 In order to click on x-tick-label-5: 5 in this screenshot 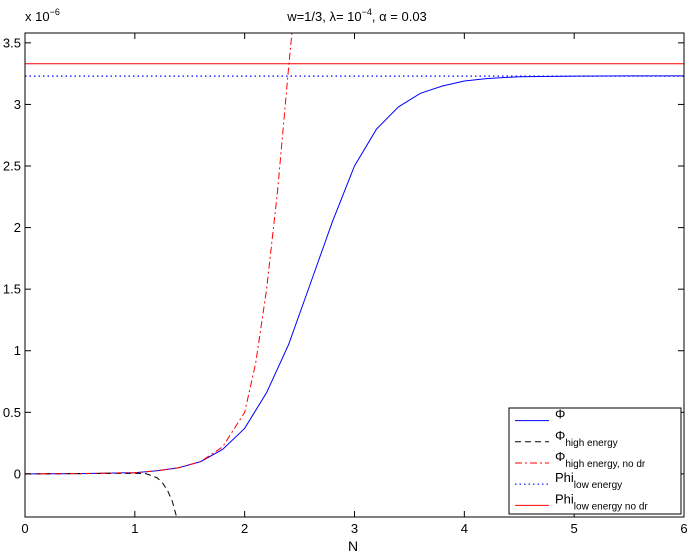, I will do `click(574, 528)`.